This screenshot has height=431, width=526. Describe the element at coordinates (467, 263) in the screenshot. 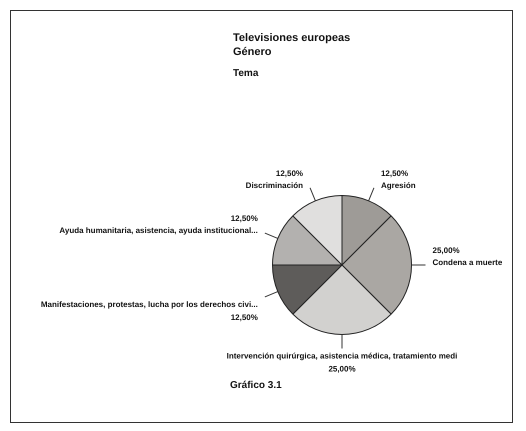

I see `slice-label: Condena a muerte` at that location.